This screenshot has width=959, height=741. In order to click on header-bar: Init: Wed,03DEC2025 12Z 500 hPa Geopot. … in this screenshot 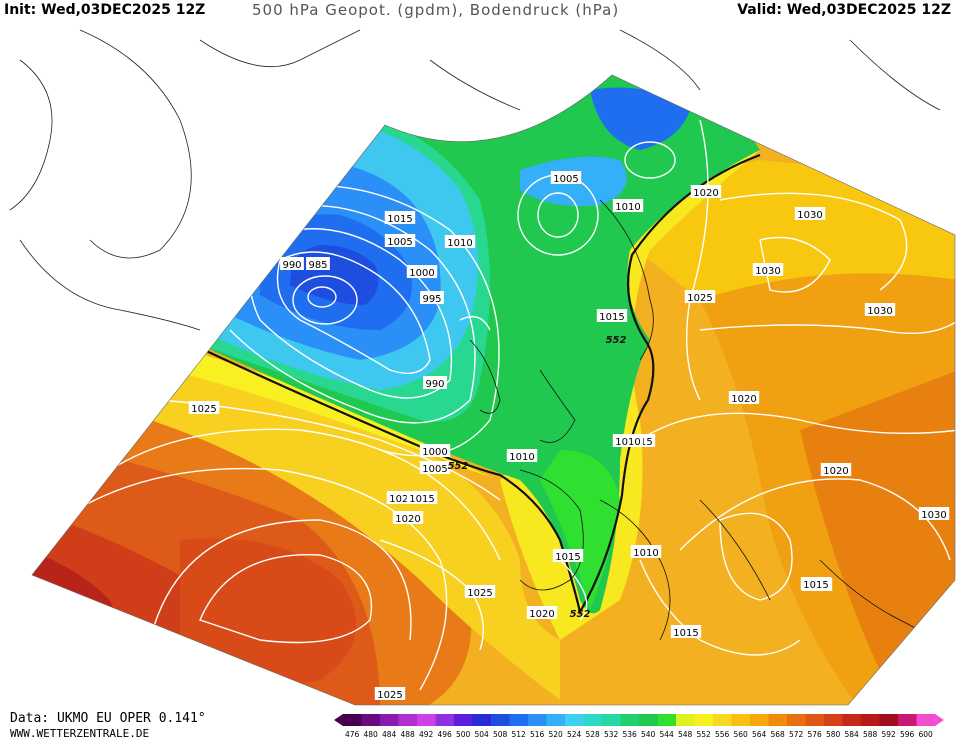, I will do `click(479, 10)`.